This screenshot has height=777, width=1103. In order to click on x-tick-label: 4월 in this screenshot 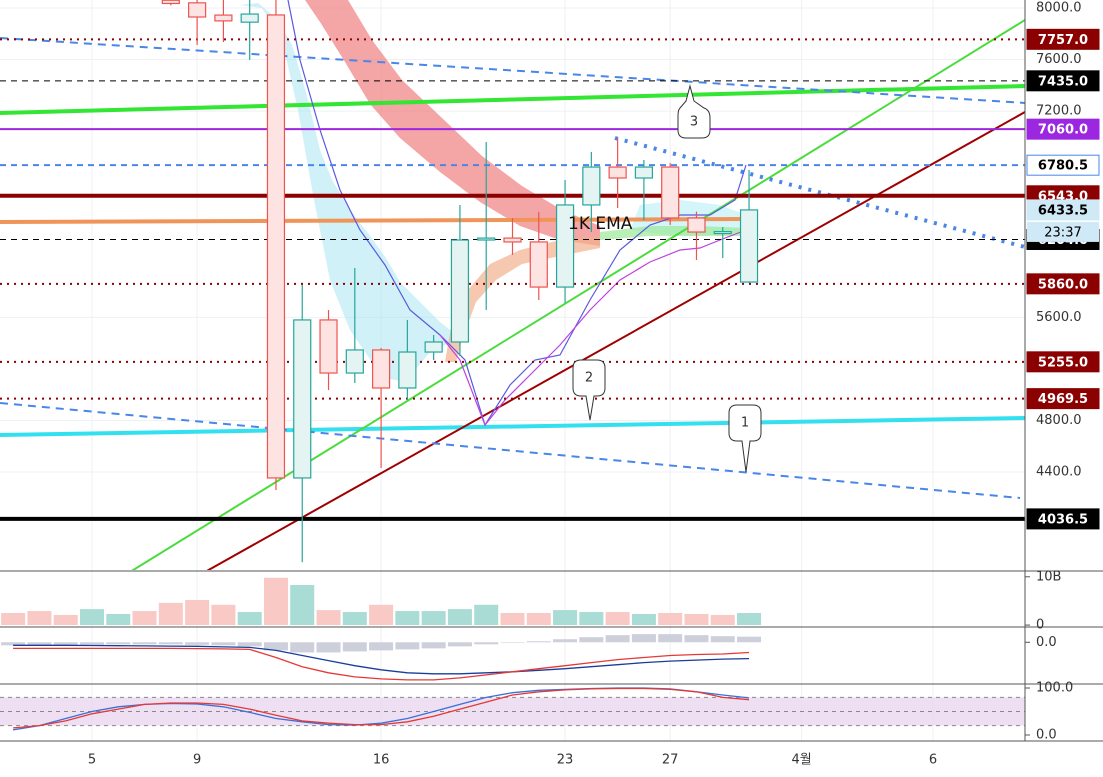, I will do `click(801, 760)`.